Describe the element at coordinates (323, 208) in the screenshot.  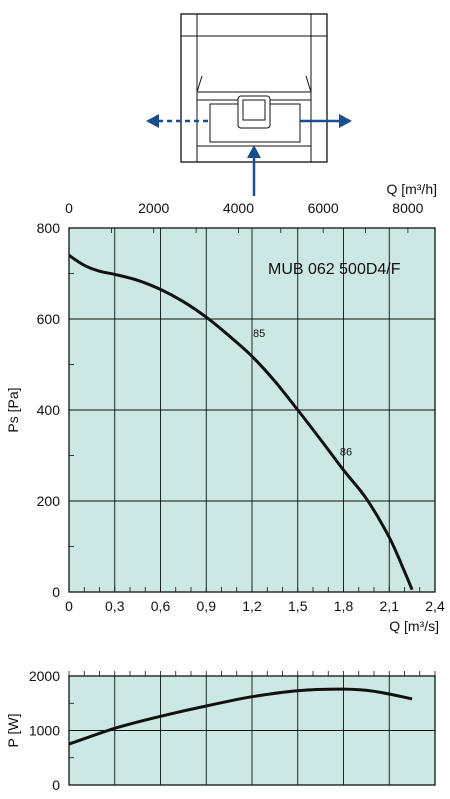
I see `pressure-top-x-tick-label: 6000` at that location.